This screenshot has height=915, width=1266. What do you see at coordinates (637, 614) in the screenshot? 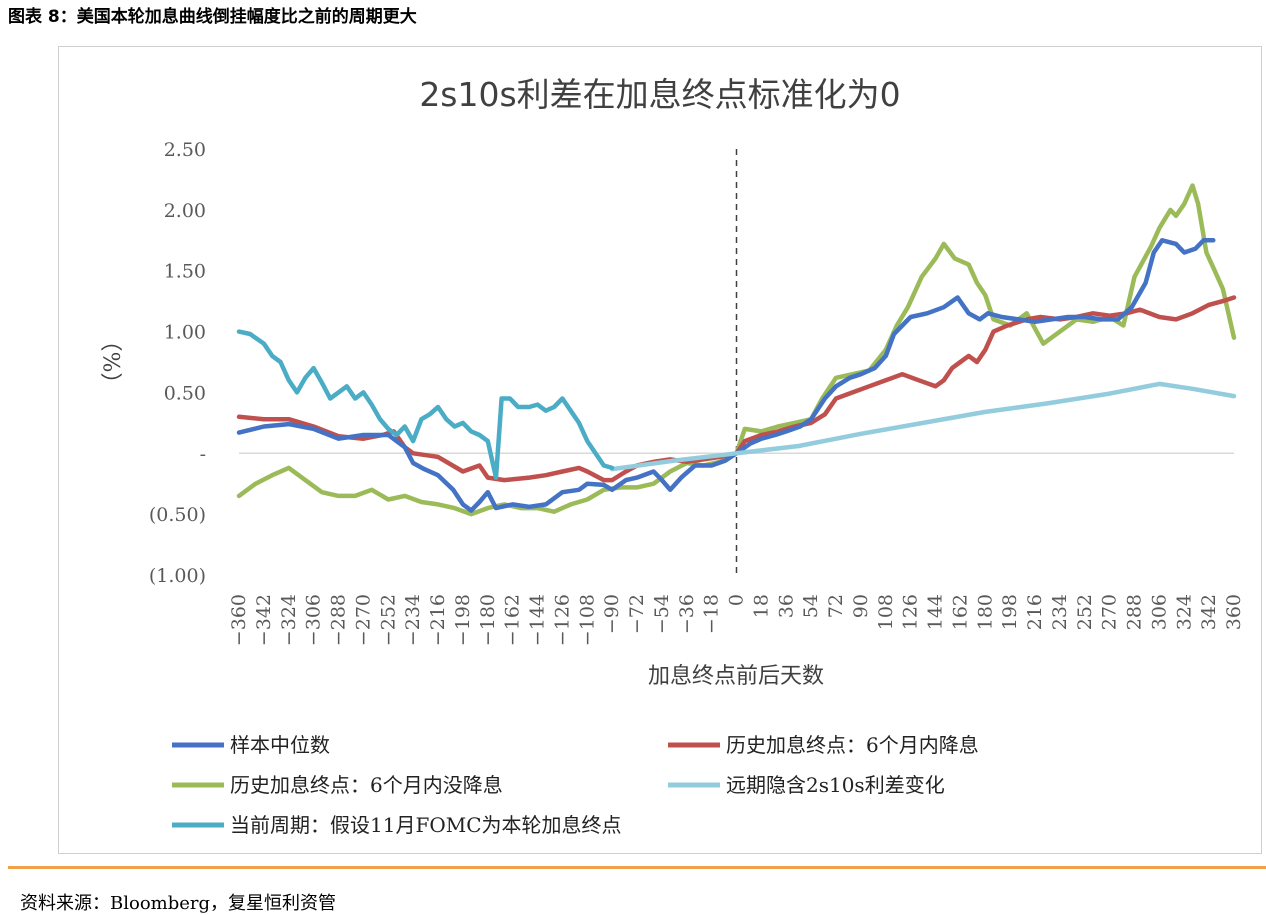
I see `x-tick-label-16: −72` at bounding box center [637, 614].